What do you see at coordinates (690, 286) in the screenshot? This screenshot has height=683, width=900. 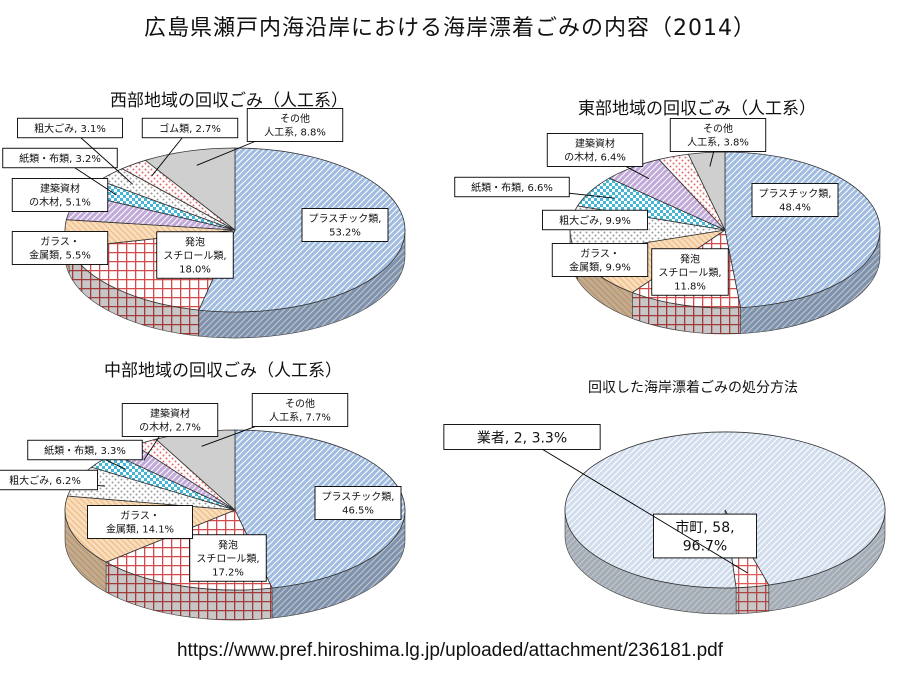 I see `data-label-slice-1: 11.8%` at bounding box center [690, 286].